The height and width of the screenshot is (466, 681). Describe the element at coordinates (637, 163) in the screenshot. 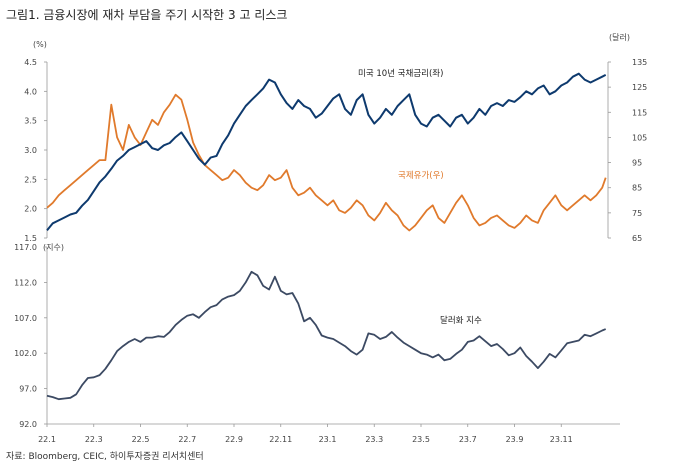

I see `top-right-tick-label: 95` at that location.